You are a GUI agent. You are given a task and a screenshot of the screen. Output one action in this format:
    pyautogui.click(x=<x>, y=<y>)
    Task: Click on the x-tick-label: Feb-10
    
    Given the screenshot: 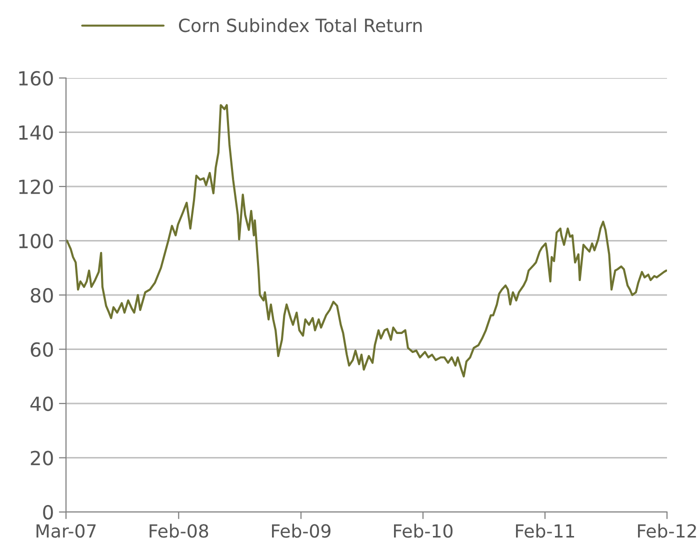 What is the action you would take?
    pyautogui.click(x=423, y=531)
    